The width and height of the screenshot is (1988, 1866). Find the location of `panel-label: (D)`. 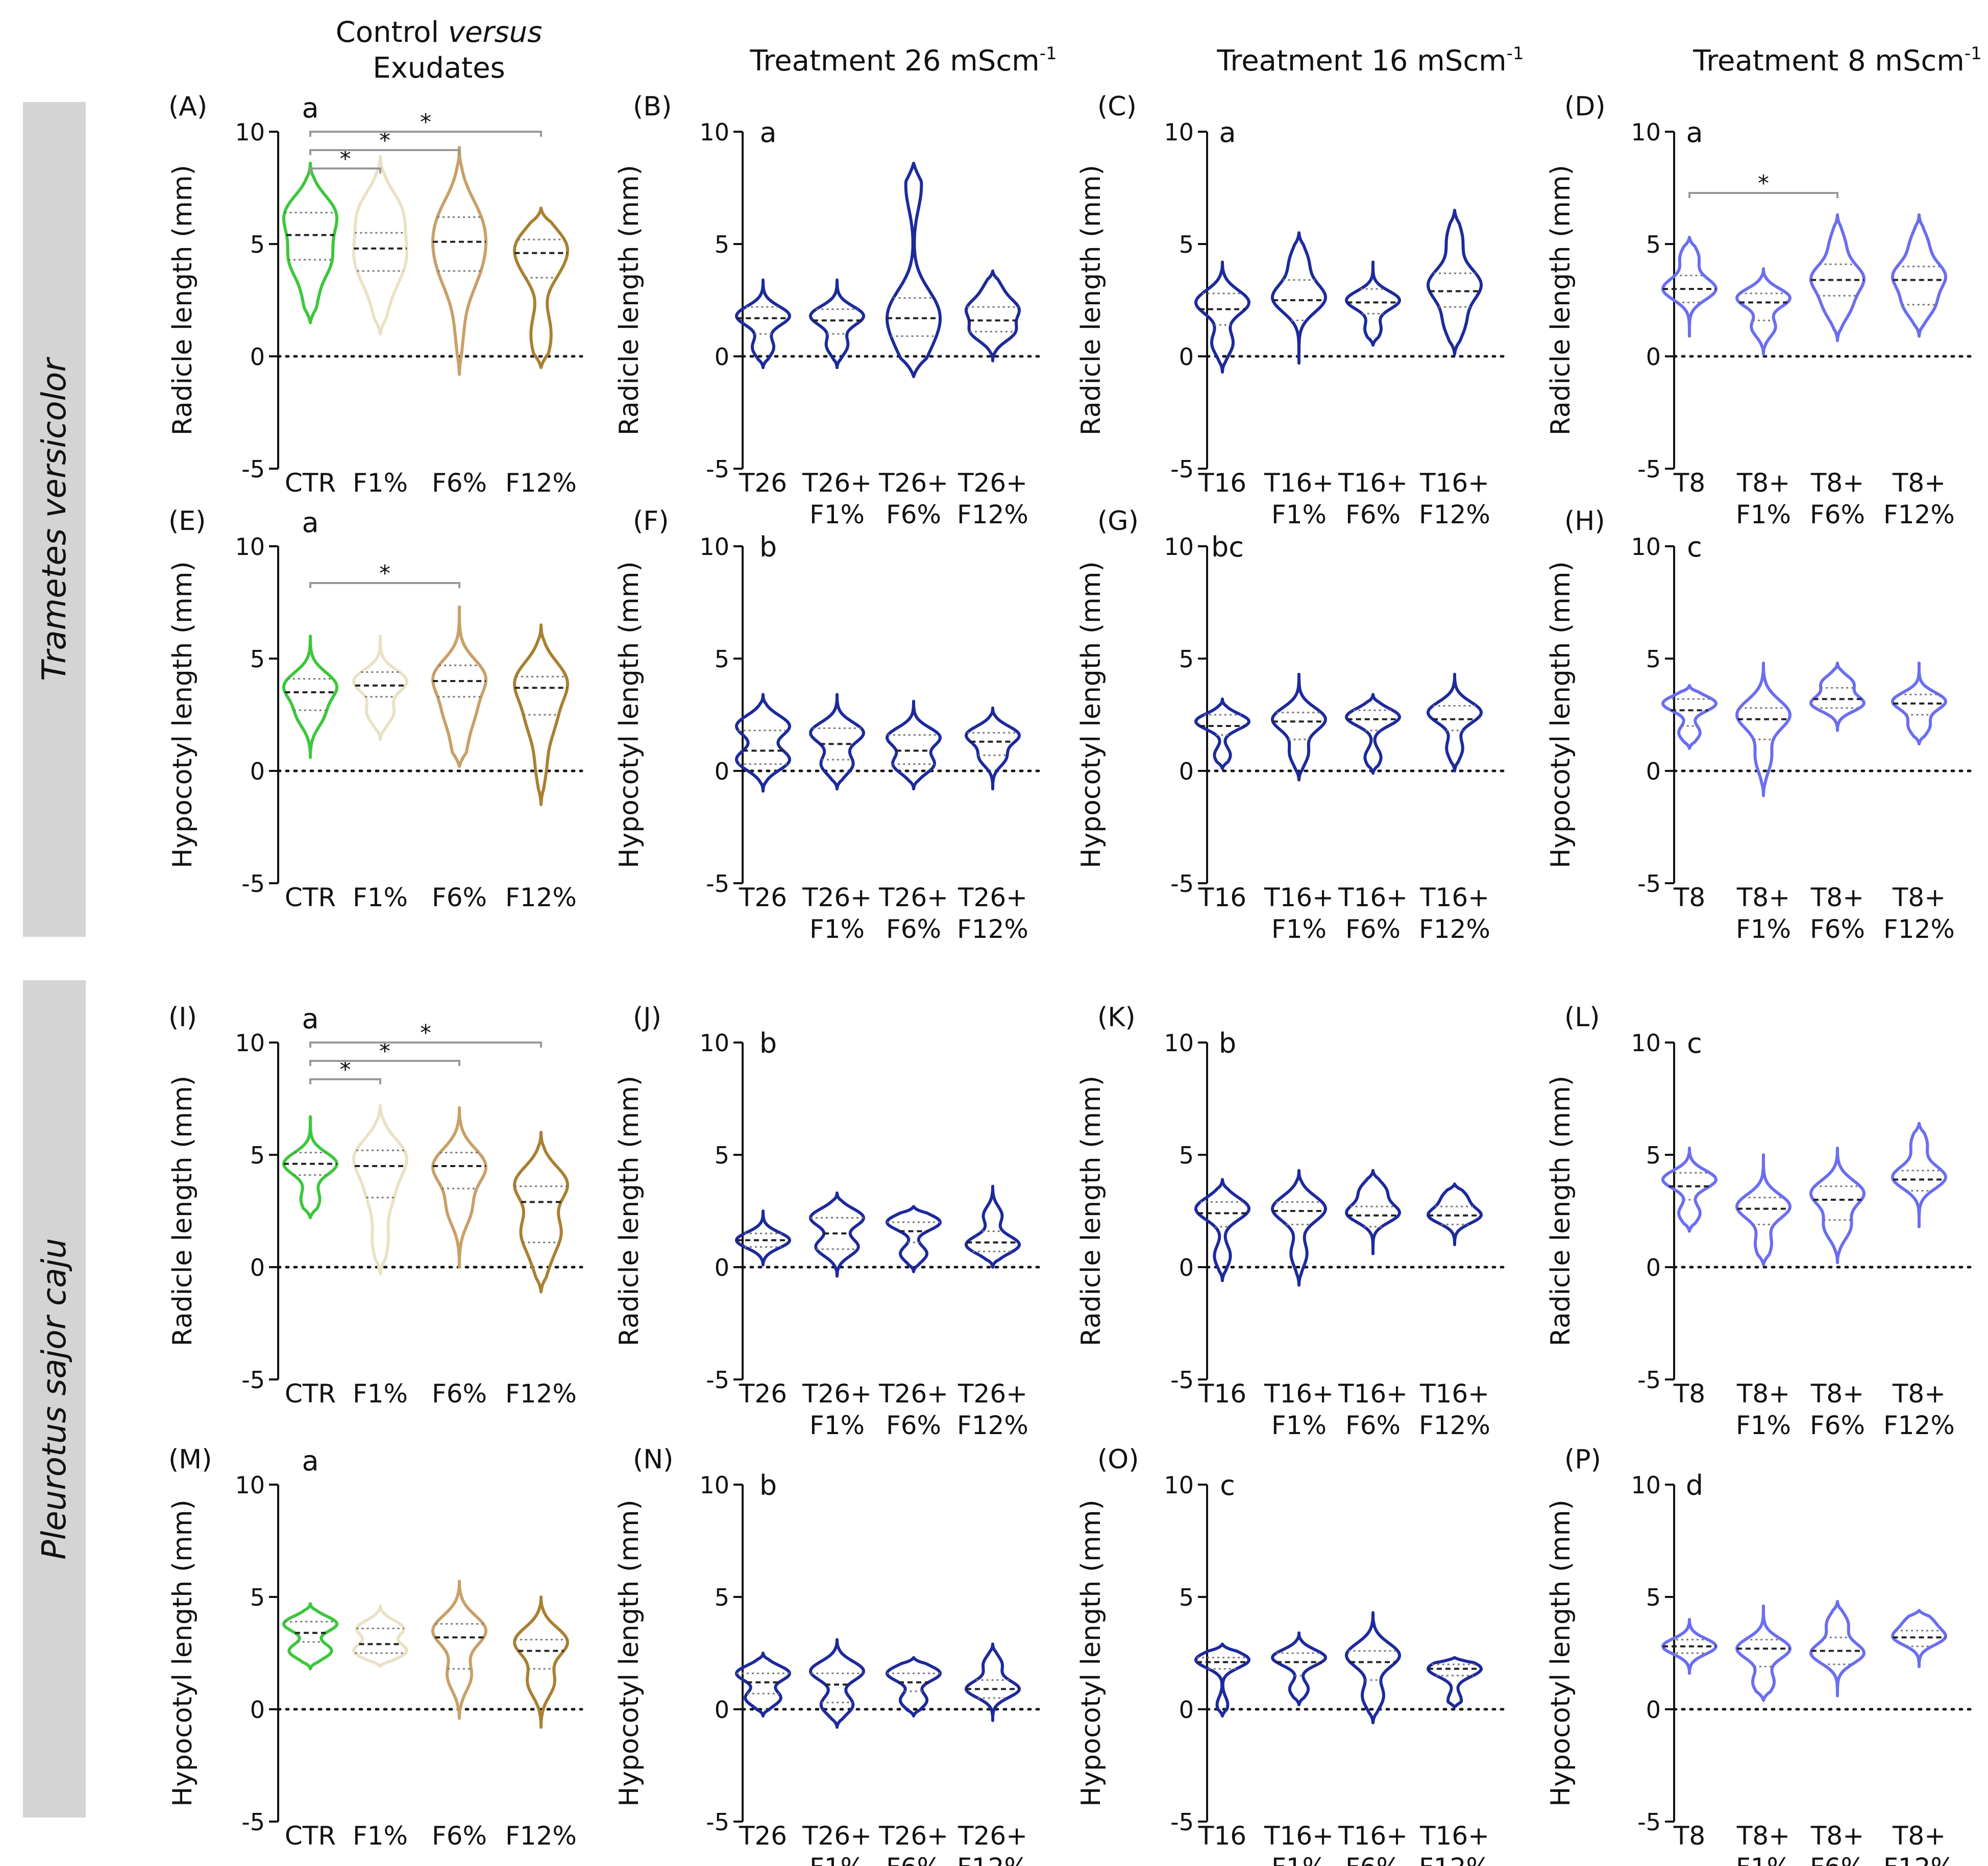

panel-label: (D) is located at coordinates (1585, 106).